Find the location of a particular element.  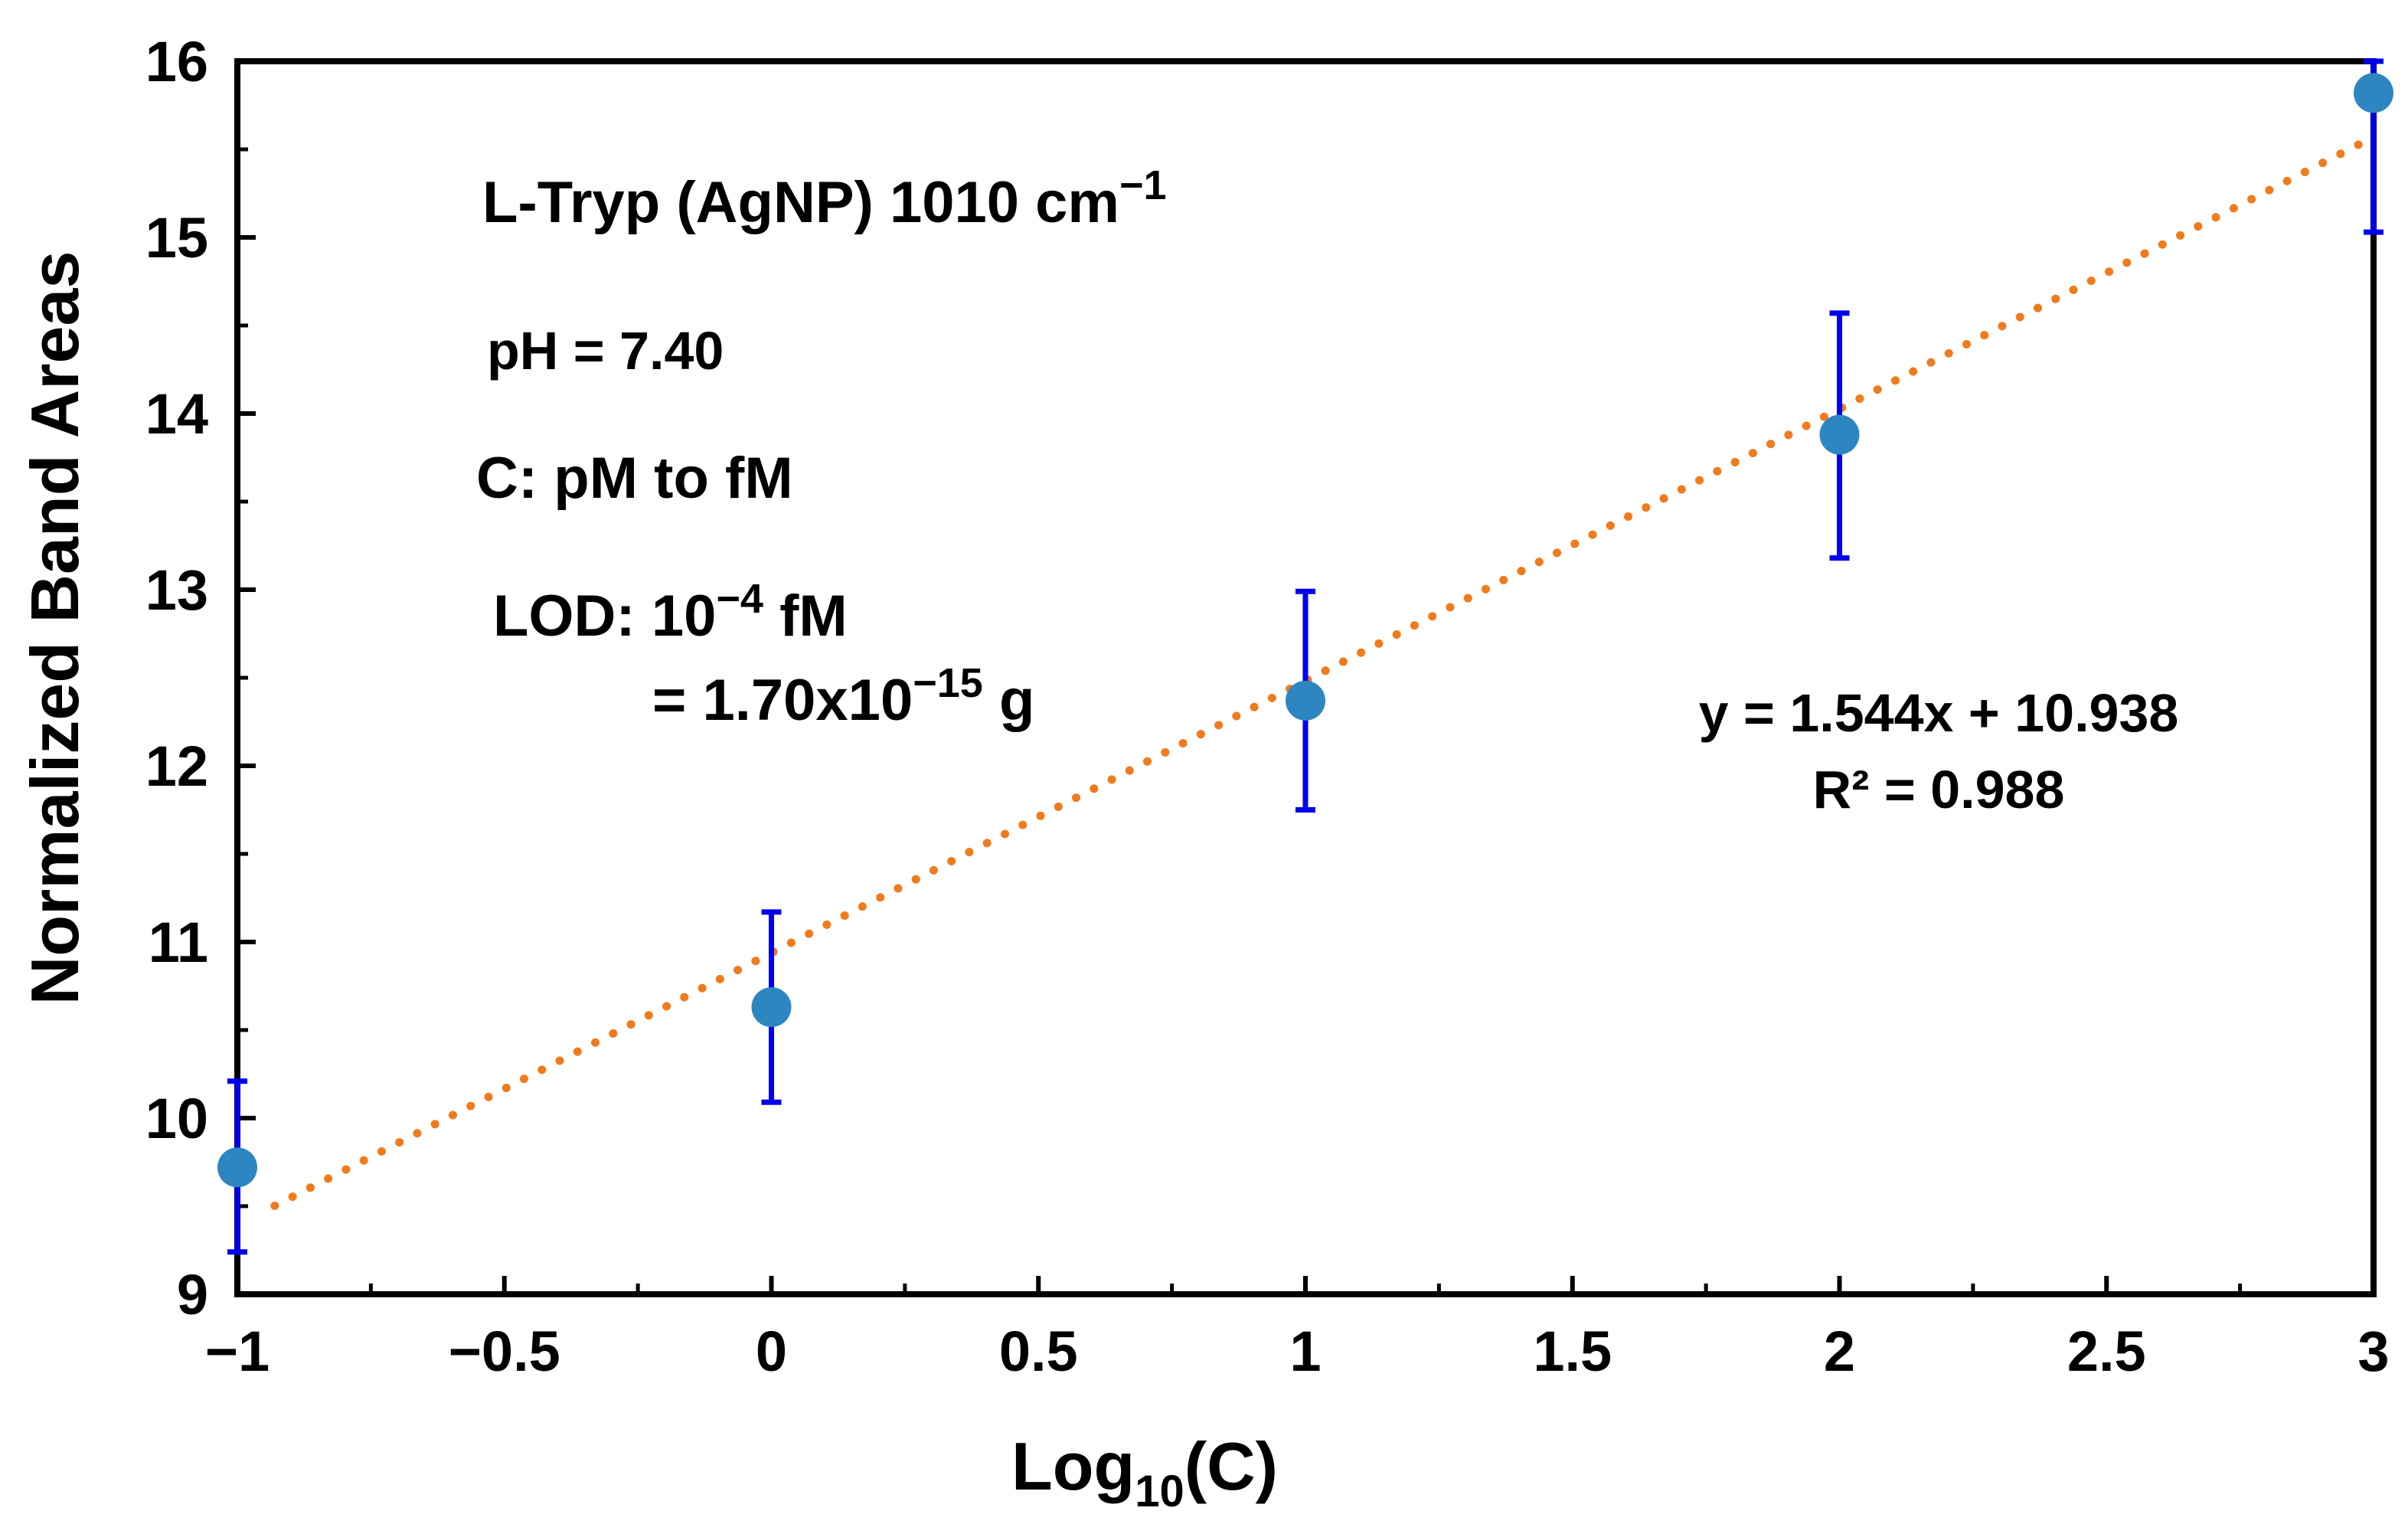

y-tick-label: 14 is located at coordinates (176, 414).